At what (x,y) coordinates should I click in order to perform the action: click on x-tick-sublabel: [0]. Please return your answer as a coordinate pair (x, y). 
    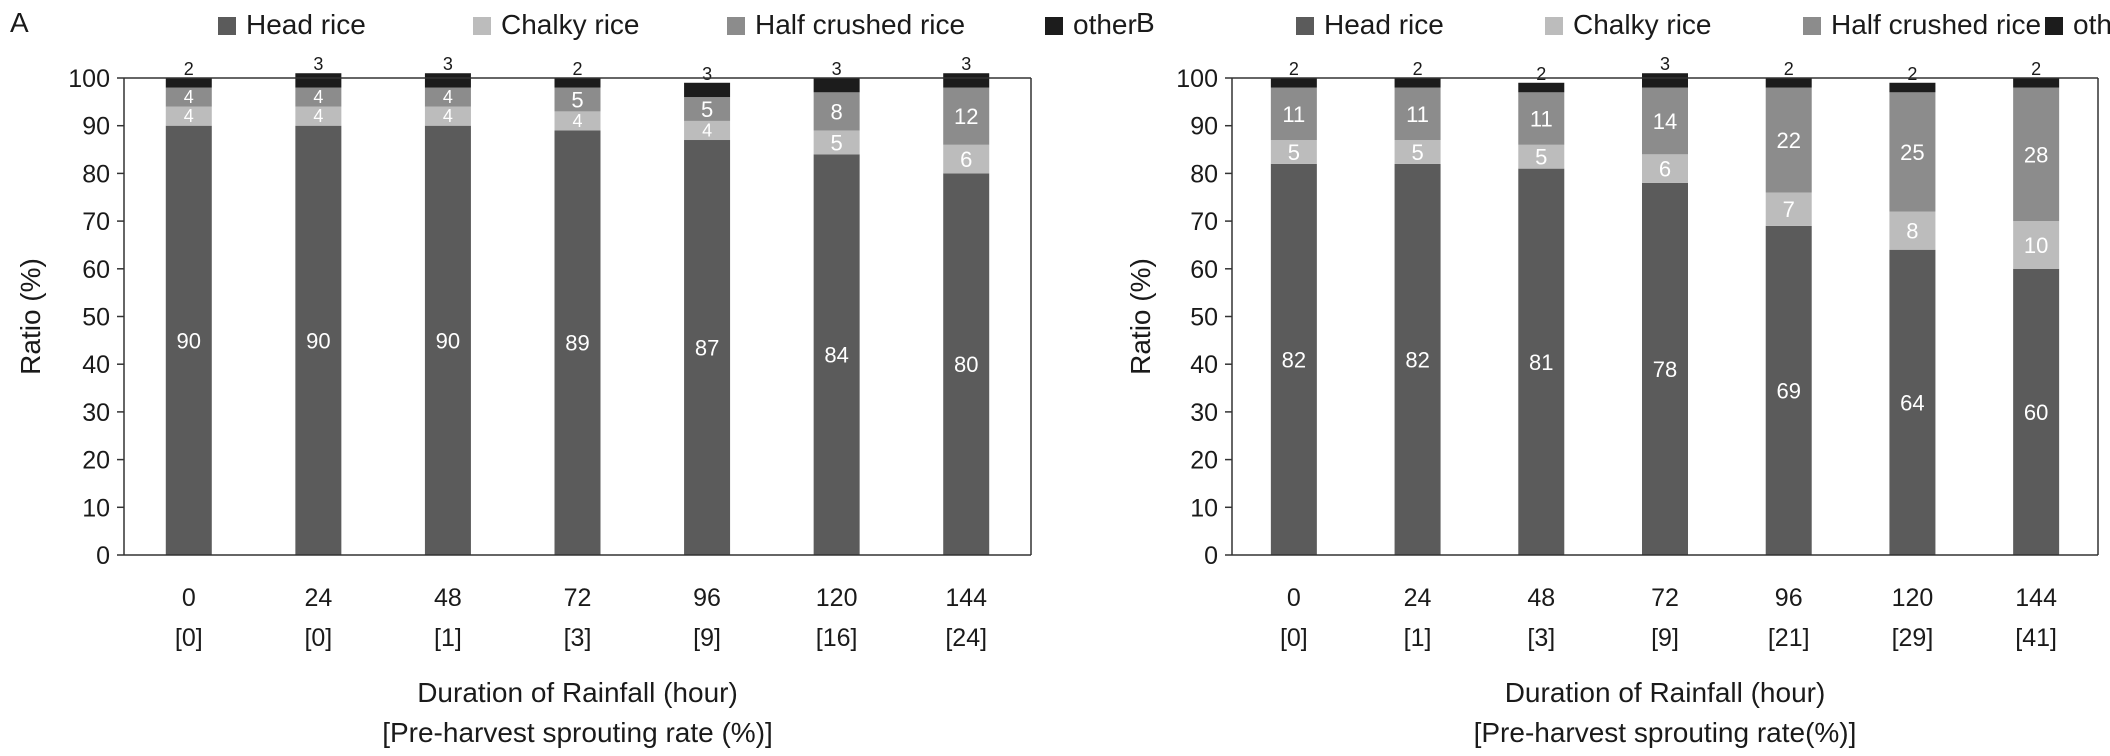
    Looking at the image, I should click on (189, 638).